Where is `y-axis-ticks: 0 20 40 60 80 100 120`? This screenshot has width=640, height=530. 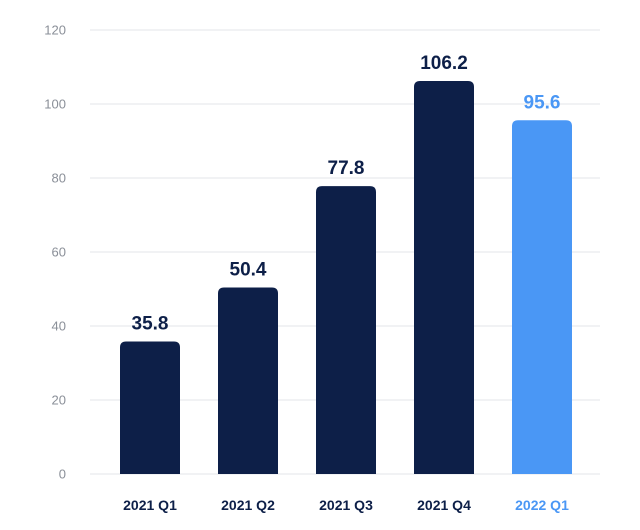 y-axis-ticks: 0 20 40 60 80 100 120 is located at coordinates (55, 252).